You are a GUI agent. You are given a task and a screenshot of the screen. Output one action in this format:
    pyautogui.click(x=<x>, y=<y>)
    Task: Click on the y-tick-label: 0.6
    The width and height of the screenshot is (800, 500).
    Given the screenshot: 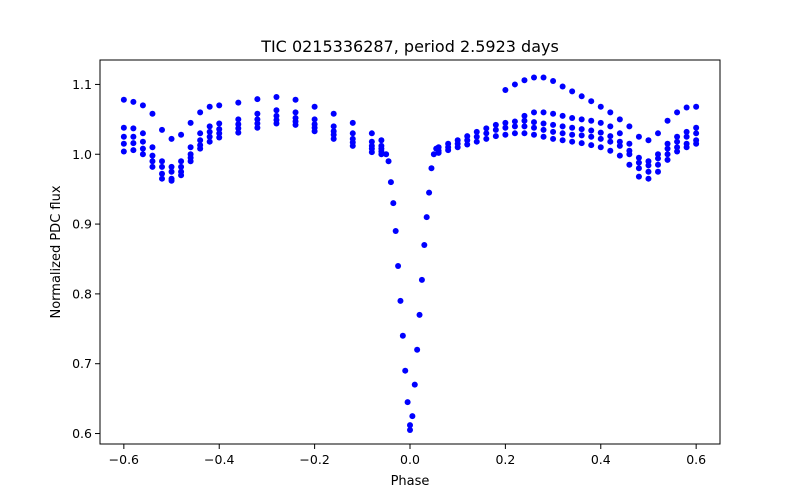 What is the action you would take?
    pyautogui.click(x=82, y=433)
    